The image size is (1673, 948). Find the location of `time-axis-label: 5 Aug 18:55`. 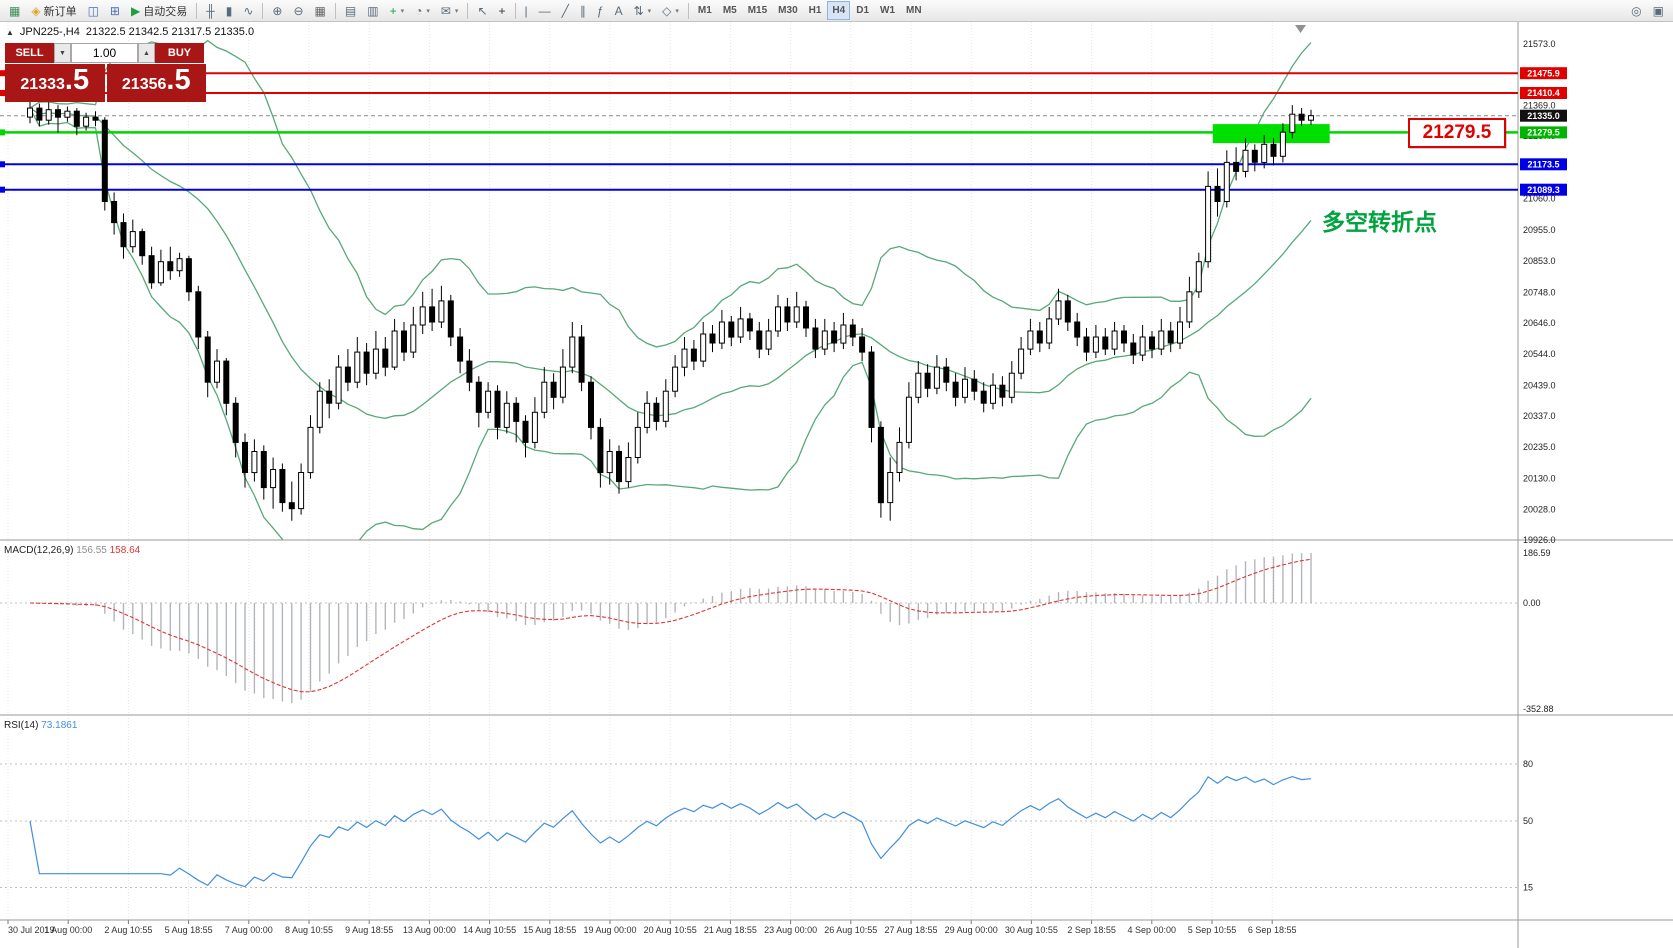

time-axis-label: 5 Aug 18:55 is located at coordinates (189, 930).